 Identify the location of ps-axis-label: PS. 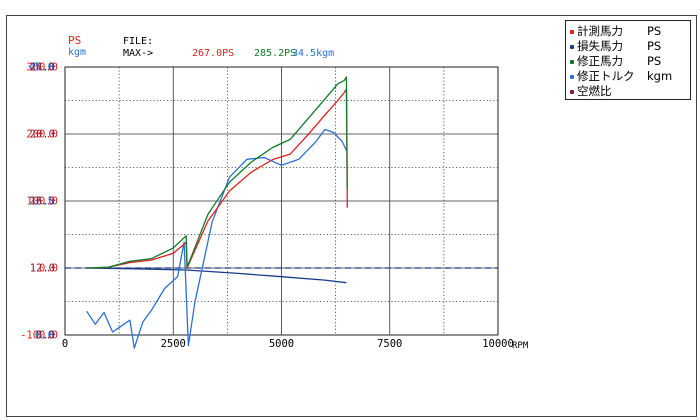
(74, 40).